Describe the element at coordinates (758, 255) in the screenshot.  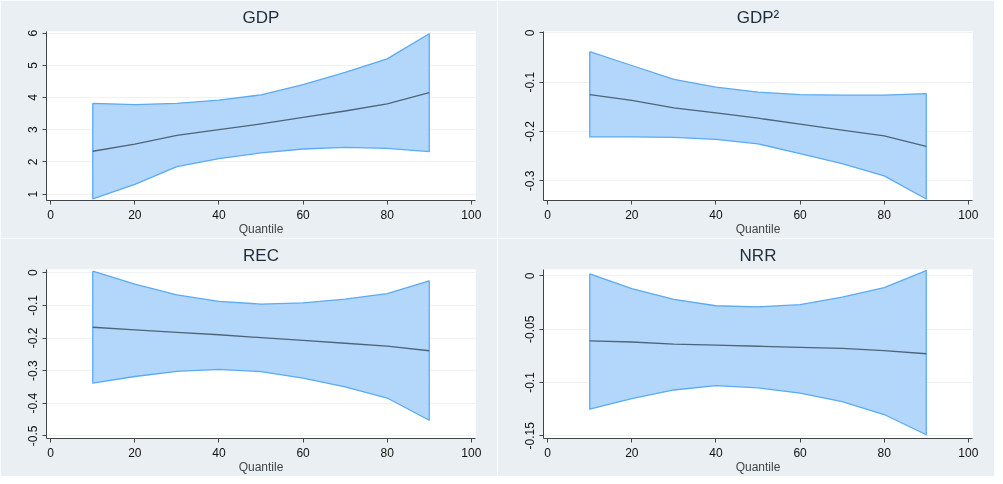
I see `chart-title: NRR` at that location.